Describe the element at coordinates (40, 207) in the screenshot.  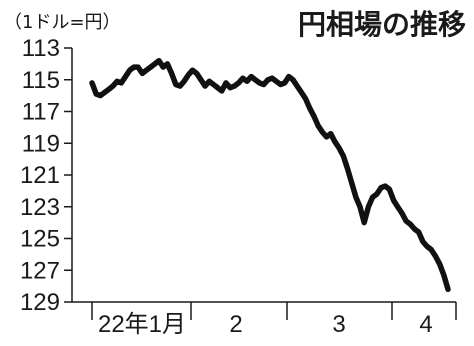
I see `y-tick-label: 123` at that location.